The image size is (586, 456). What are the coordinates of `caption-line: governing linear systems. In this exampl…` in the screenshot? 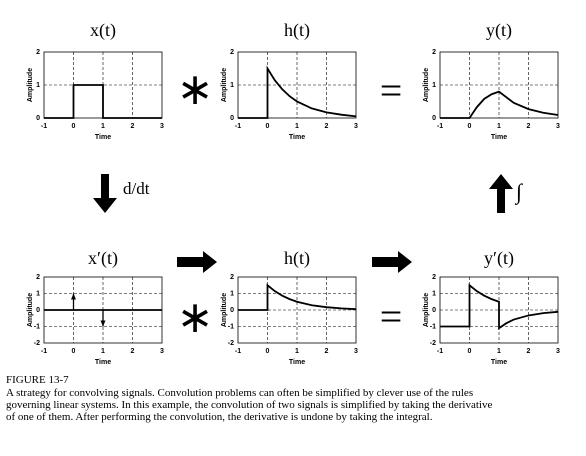 It's located at (249, 405).